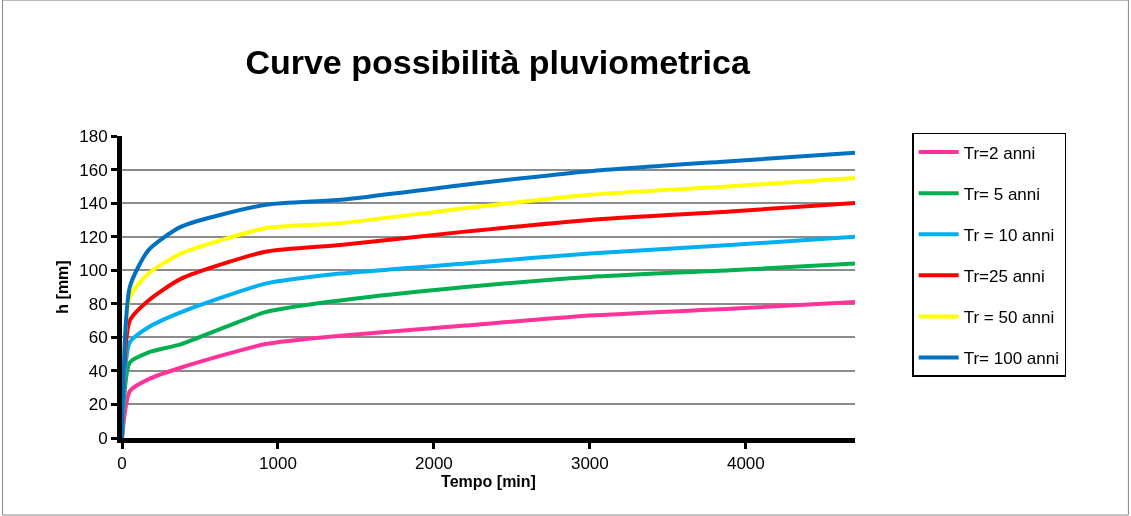  Describe the element at coordinates (1002, 194) in the screenshot. I see `legend-label: Tr= 5 anni` at that location.